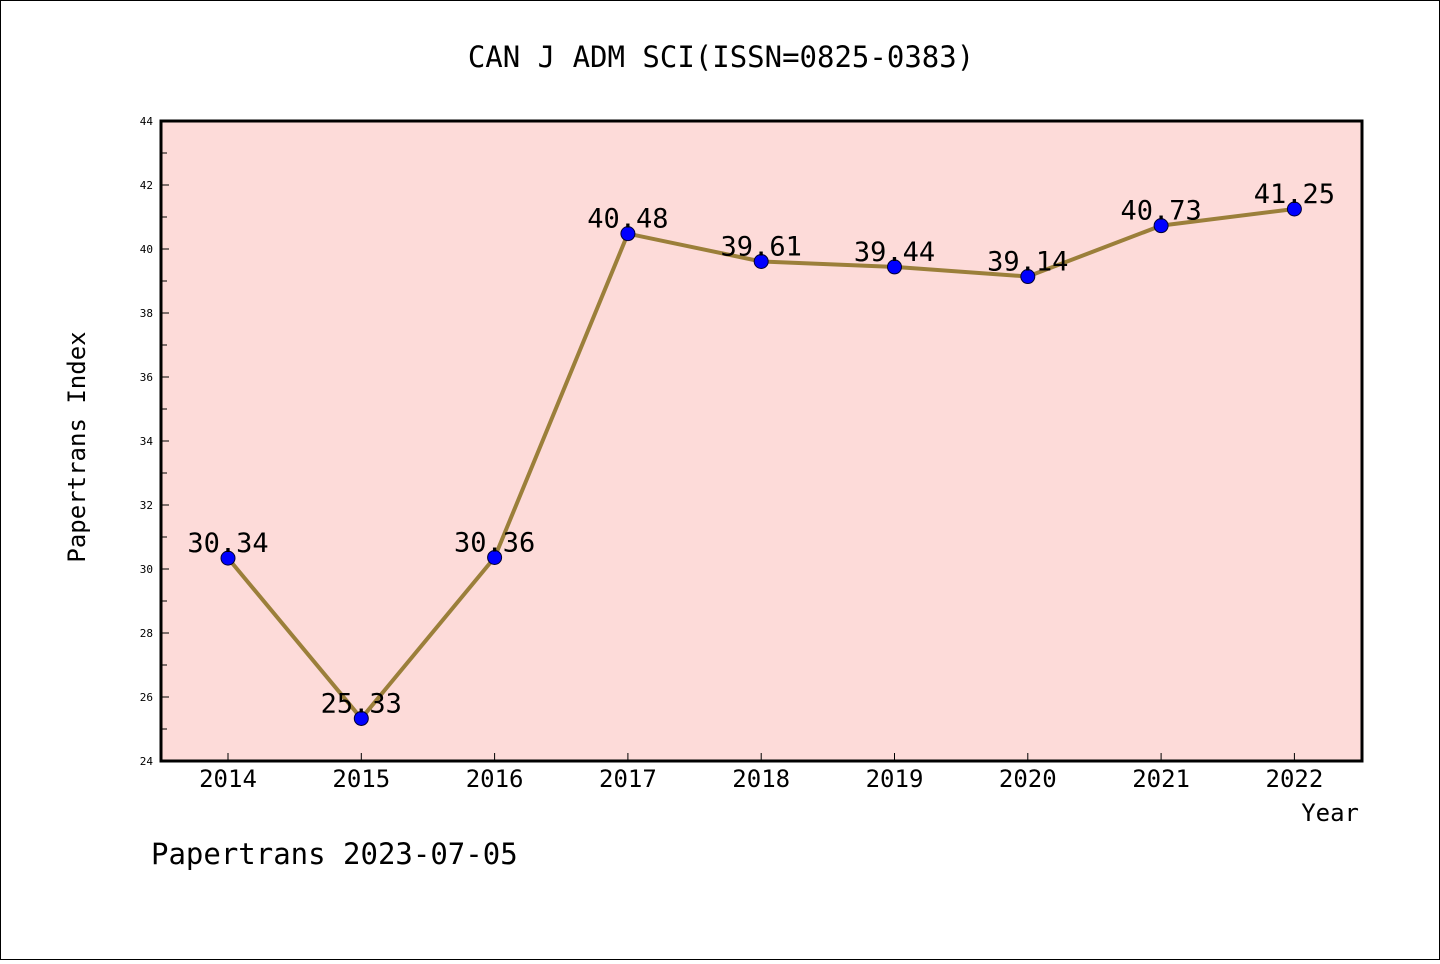 The height and width of the screenshot is (964, 1440). Describe the element at coordinates (1160, 211) in the screenshot. I see `data-label: 40.73` at that location.